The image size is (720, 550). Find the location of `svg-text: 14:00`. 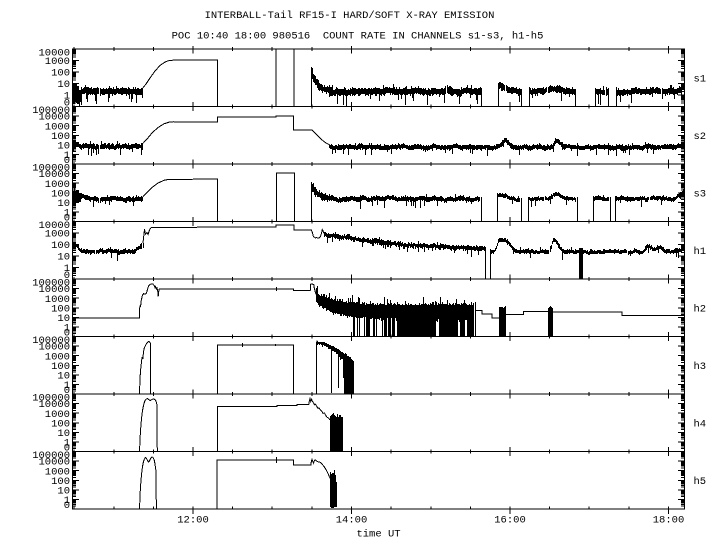

svg-text: 14:00 is located at coordinates (352, 521).